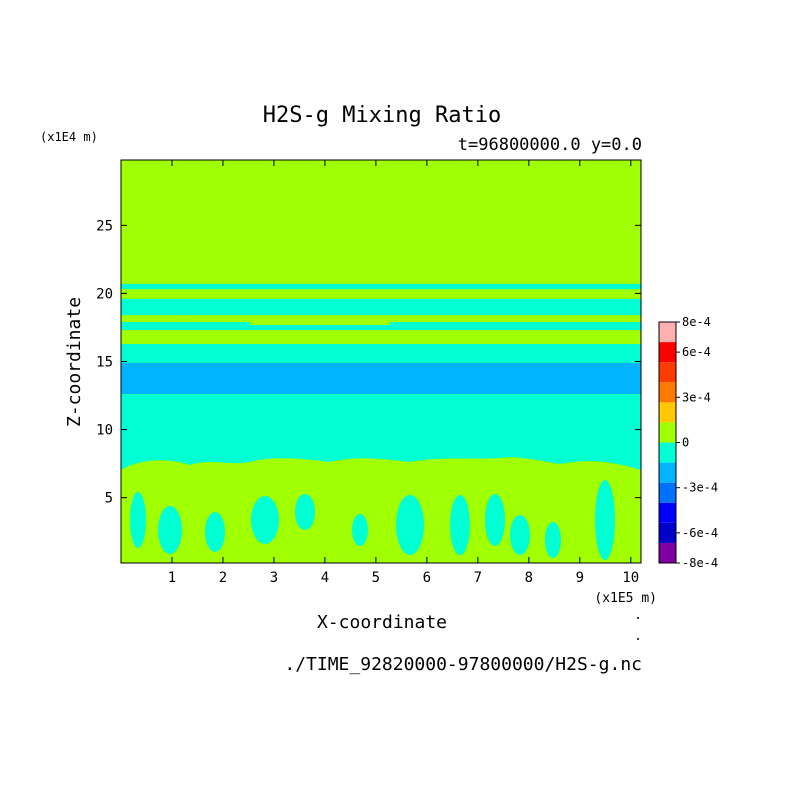 The height and width of the screenshot is (804, 804). What do you see at coordinates (104, 431) in the screenshot?
I see `y-tick-label: 10` at bounding box center [104, 431].